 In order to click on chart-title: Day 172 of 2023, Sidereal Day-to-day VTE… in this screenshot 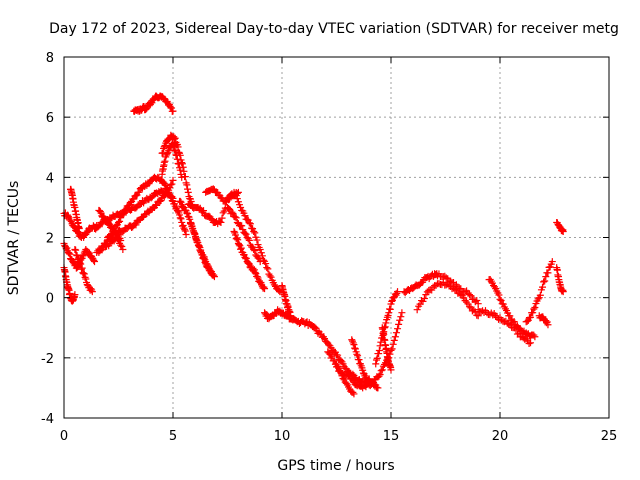, I will do `click(334, 29)`.